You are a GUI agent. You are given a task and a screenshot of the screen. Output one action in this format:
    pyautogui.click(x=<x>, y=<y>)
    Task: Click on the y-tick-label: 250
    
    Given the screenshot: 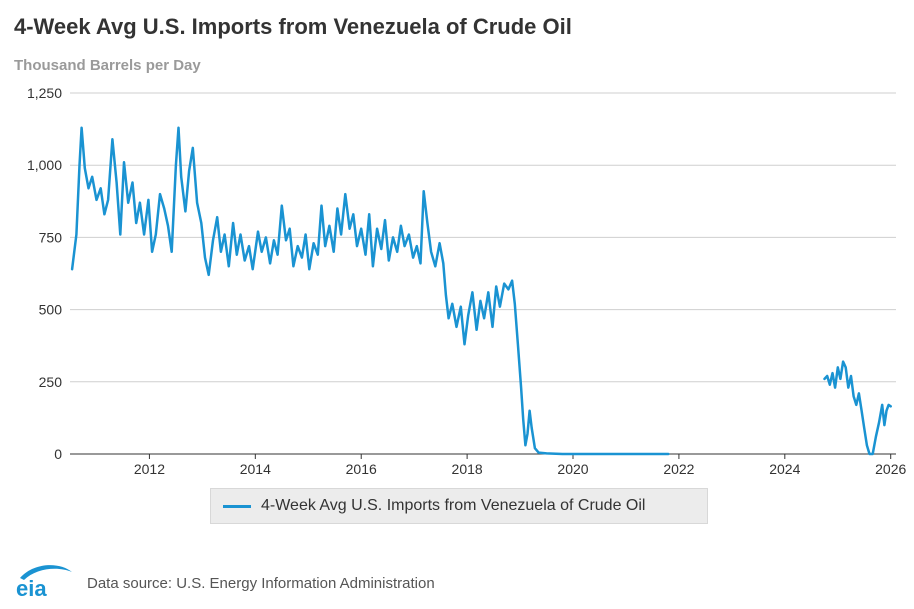 What is the action you would take?
    pyautogui.click(x=51, y=382)
    